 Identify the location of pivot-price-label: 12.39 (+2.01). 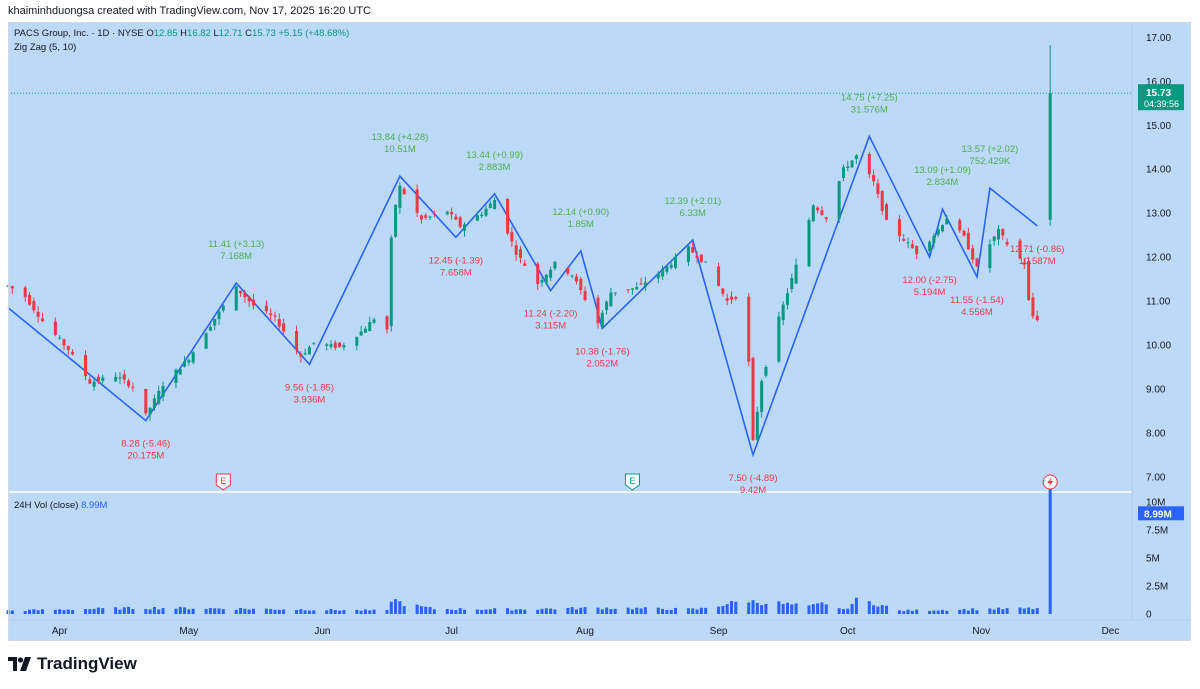
(692, 201).